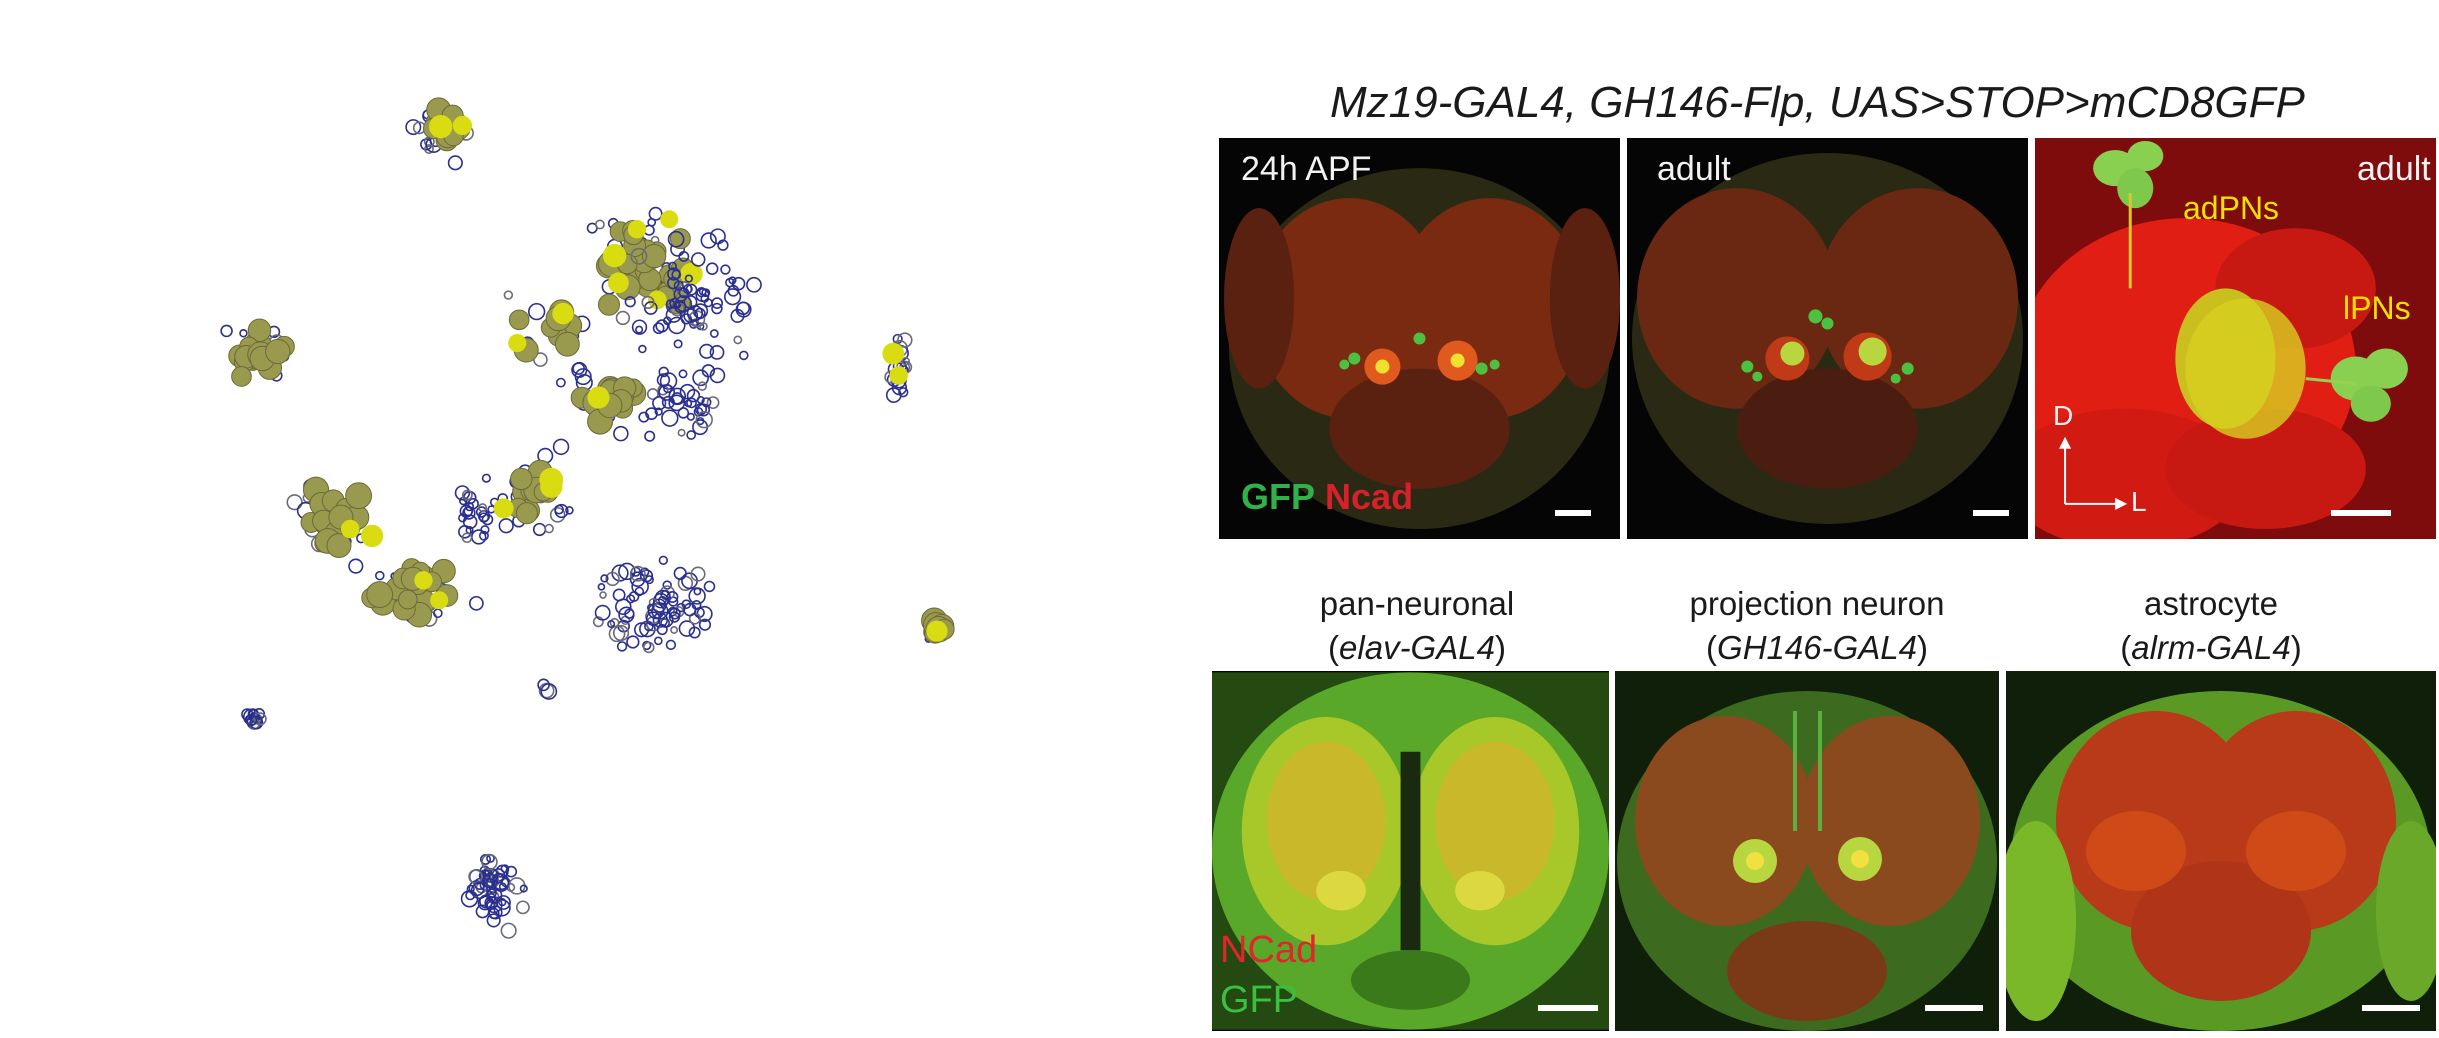 The height and width of the screenshot is (1038, 2439). I want to click on axis-label-l: L, so click(2139, 501).